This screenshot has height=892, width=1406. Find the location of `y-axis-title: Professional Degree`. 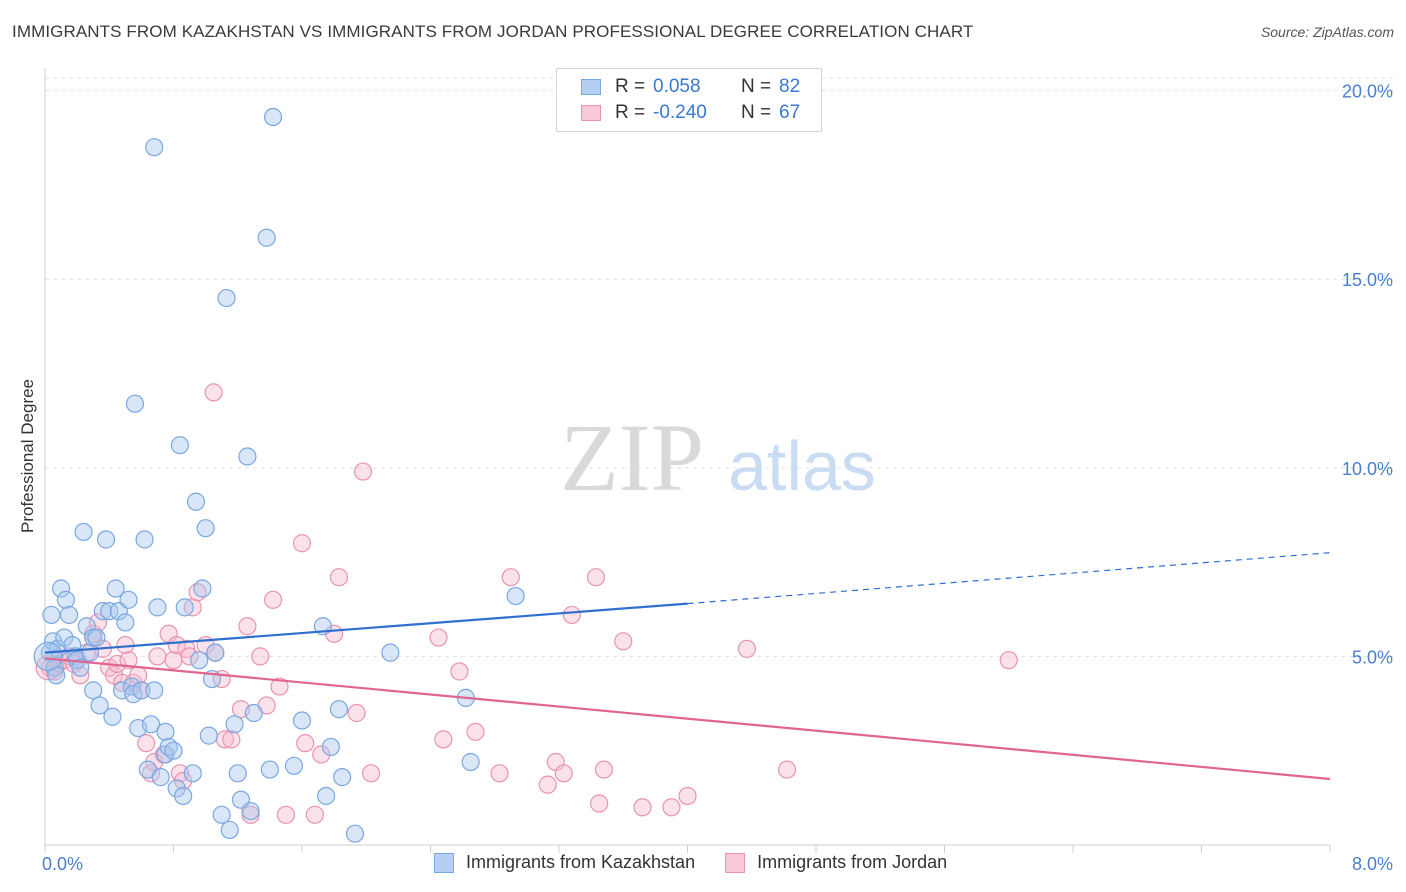

y-axis-title: Professional Degree is located at coordinates (27, 456).